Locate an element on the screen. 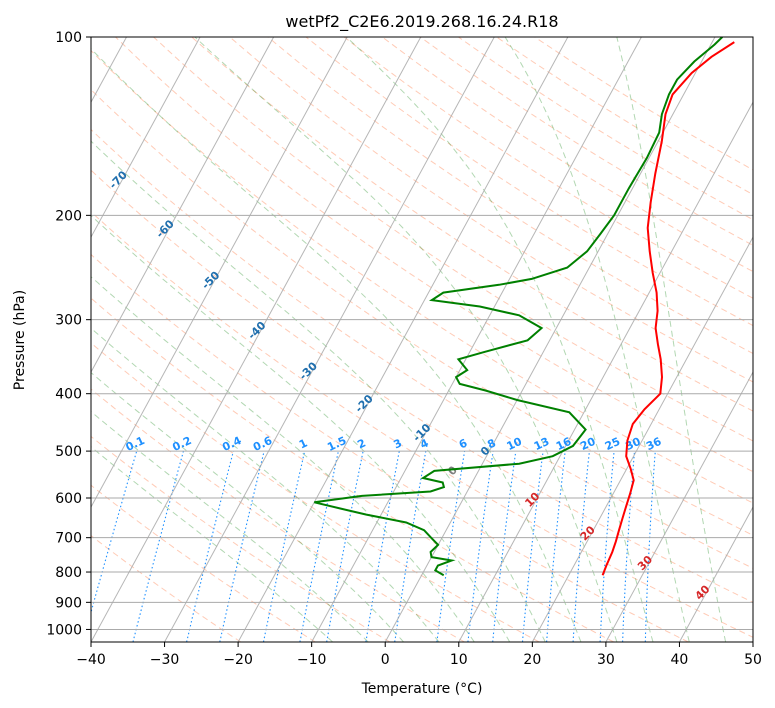  mixing-ratio-label: 6 is located at coordinates (463, 443).